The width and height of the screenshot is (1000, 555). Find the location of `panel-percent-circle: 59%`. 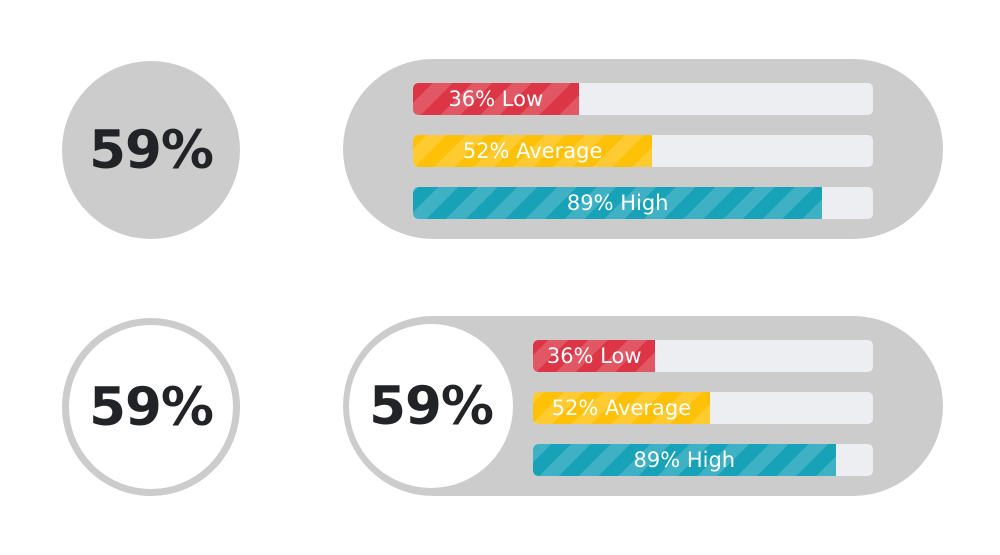

panel-percent-circle: 59% is located at coordinates (431, 406).